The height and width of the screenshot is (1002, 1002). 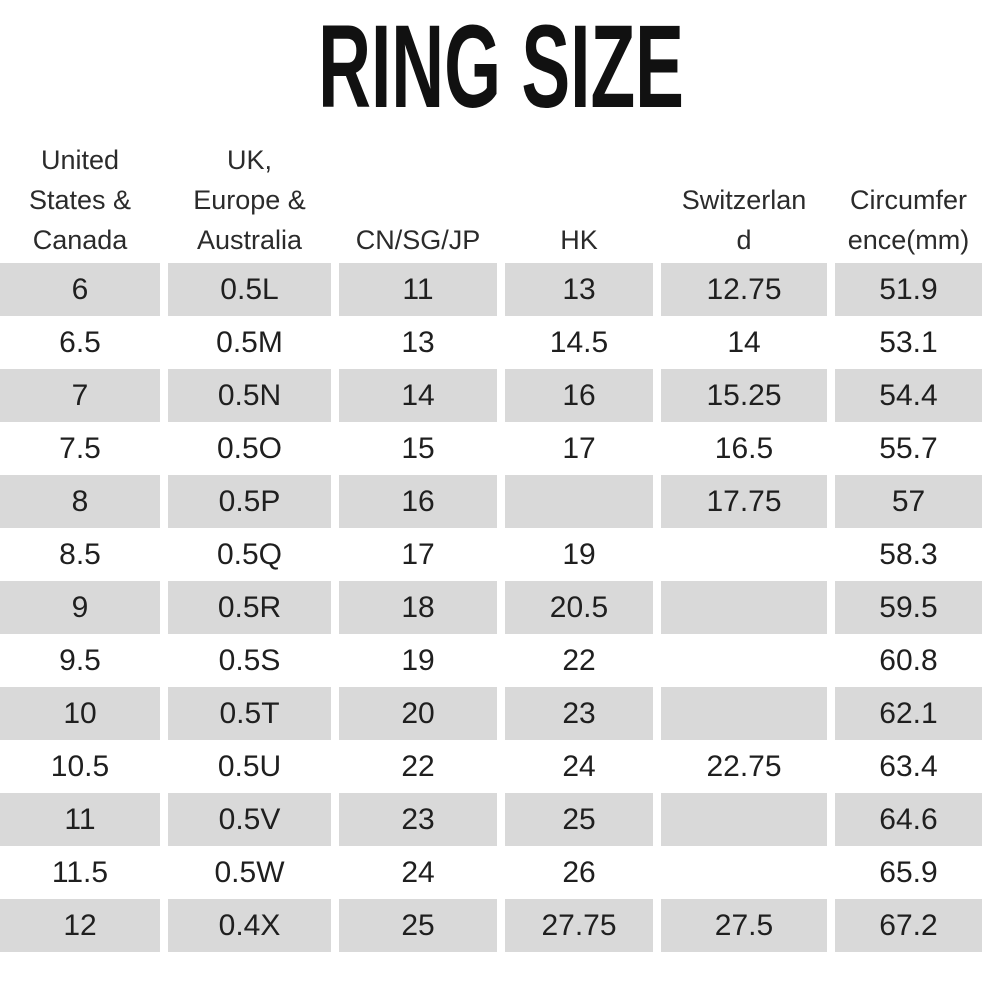 I want to click on table-cell-us-canada: 10.5, so click(x=80, y=766).